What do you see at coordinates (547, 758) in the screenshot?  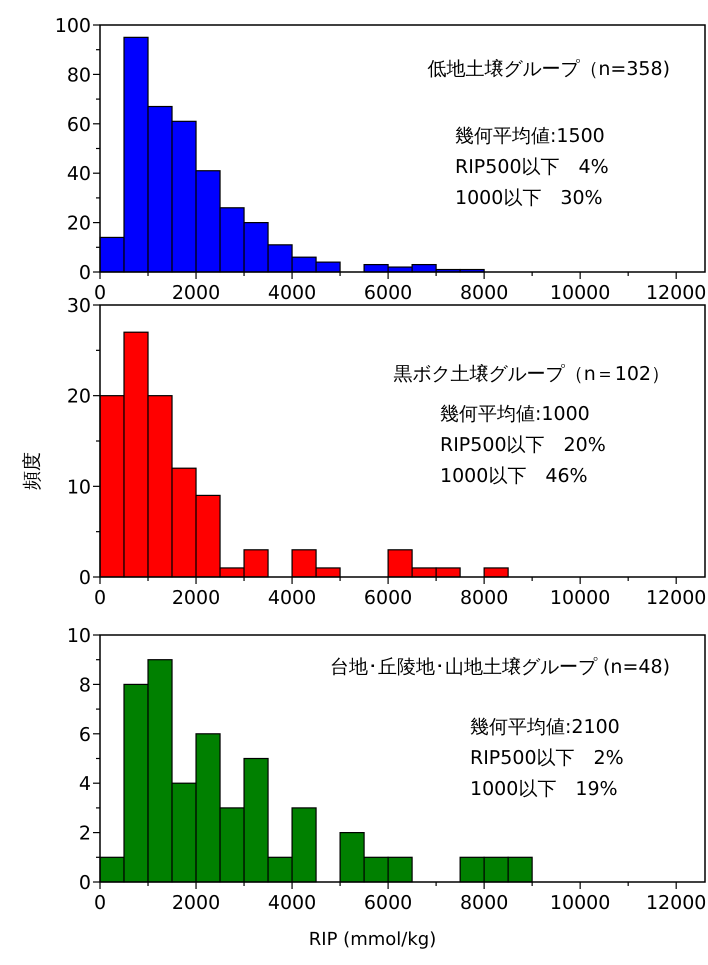 I see `annotation: RIP500以下 2%` at bounding box center [547, 758].